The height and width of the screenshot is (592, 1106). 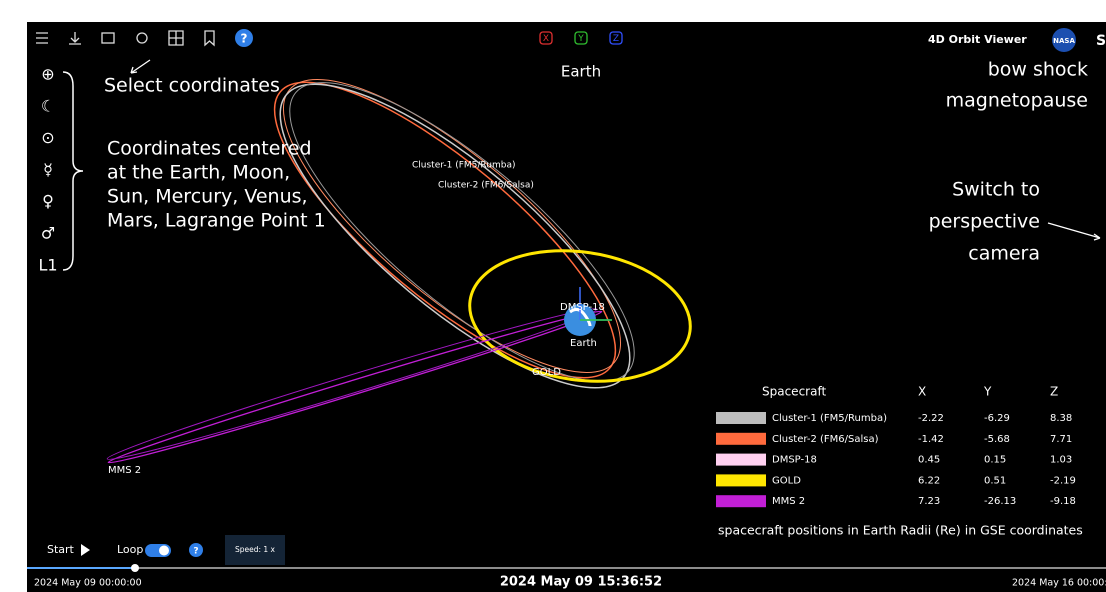 I want to click on table-value: -5.68, so click(x=997, y=439).